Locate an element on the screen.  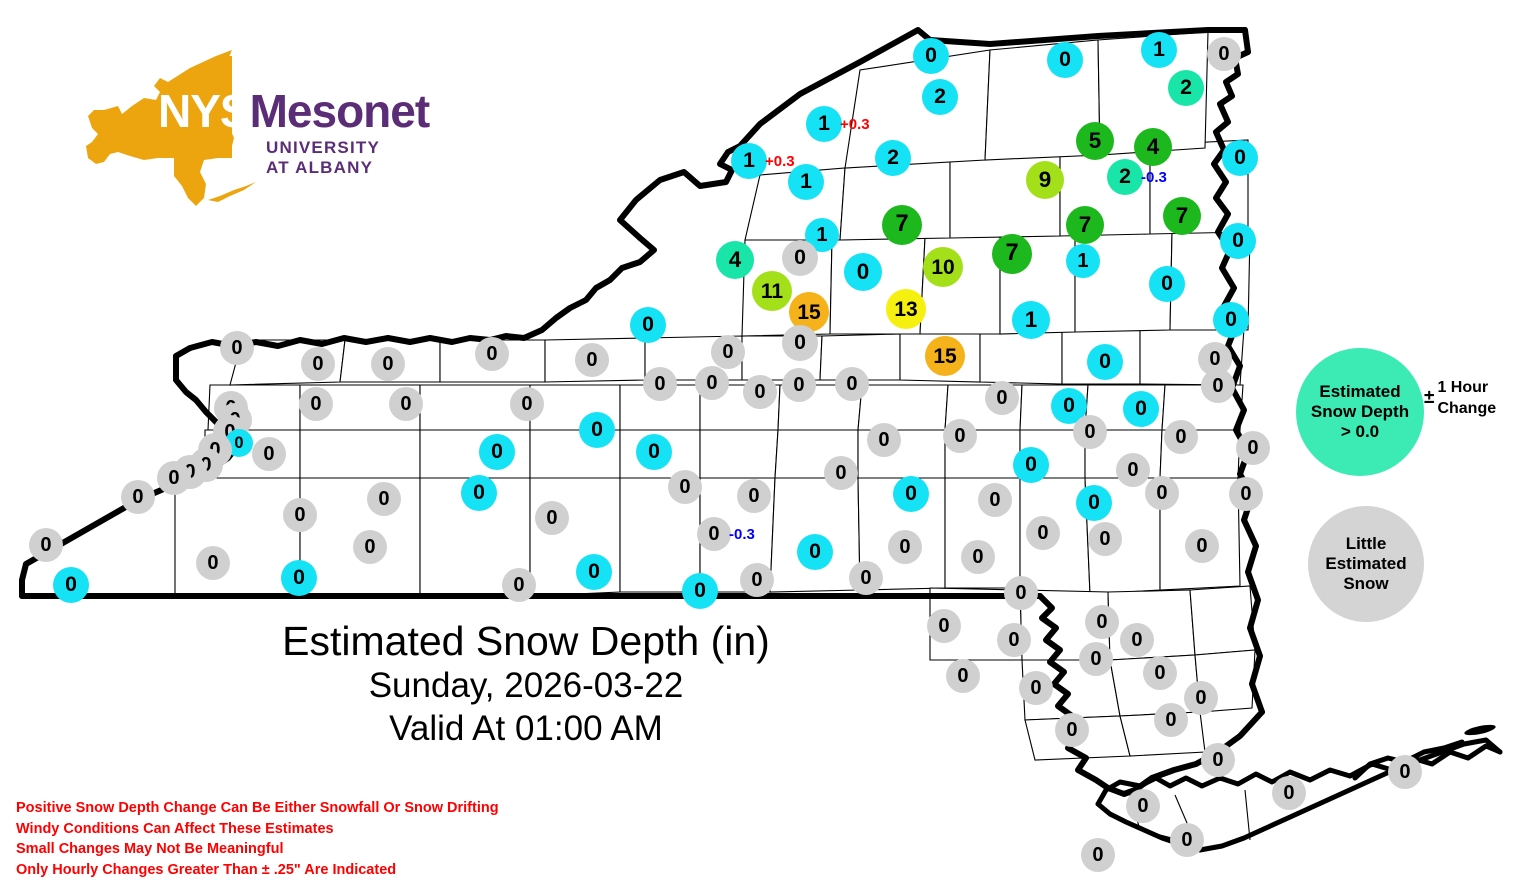
station-marker: 10 is located at coordinates (943, 267).